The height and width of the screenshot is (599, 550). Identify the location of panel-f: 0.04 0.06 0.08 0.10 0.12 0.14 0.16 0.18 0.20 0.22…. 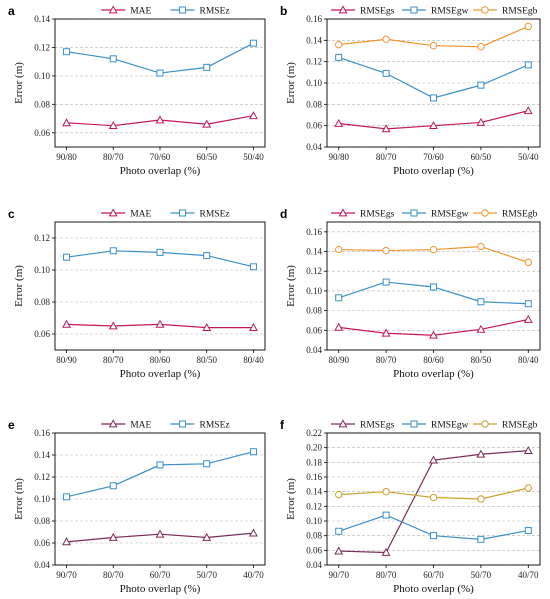
(410, 506).